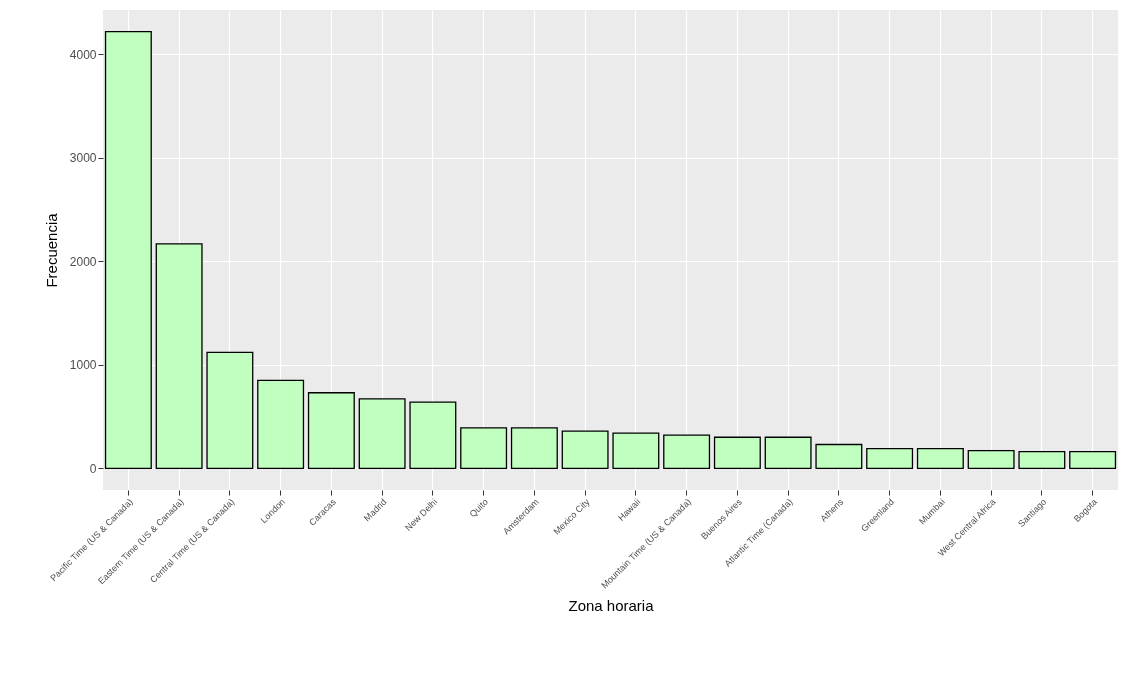 The image size is (1121, 693). Describe the element at coordinates (51, 250) in the screenshot. I see `y-axis-title: Frecuencia` at that location.